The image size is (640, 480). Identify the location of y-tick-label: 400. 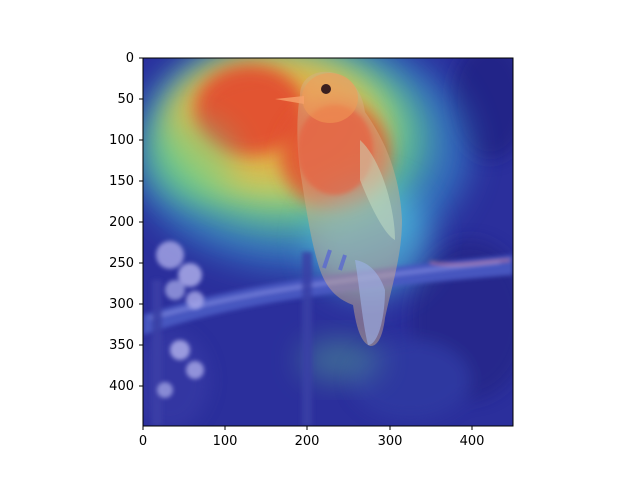
(121, 386).